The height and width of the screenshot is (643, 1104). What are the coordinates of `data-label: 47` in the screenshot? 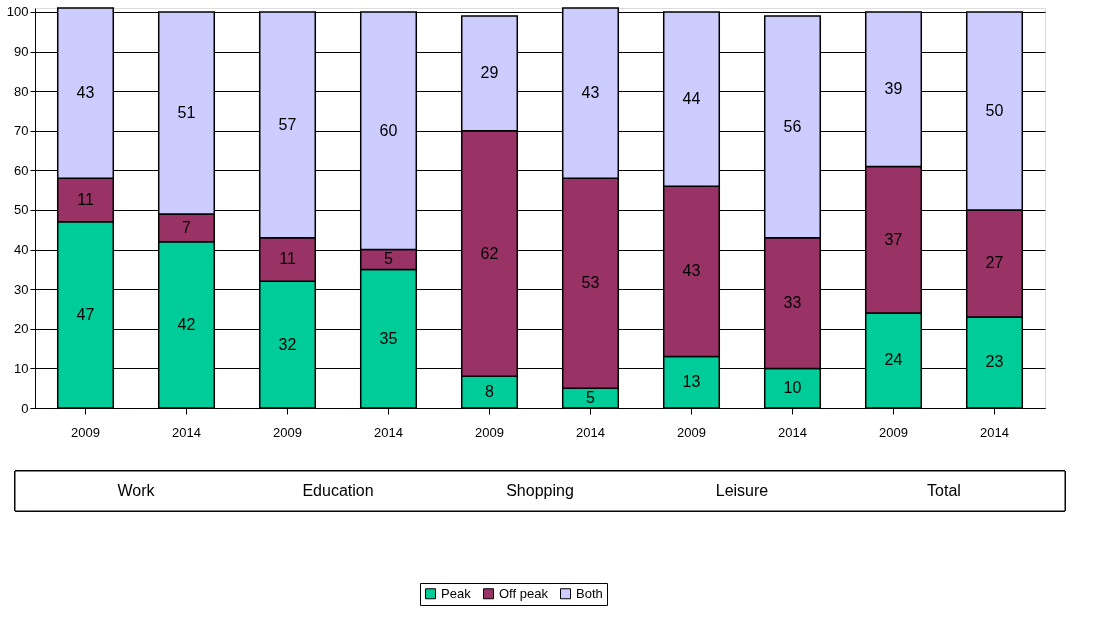 It's located at (85, 314).